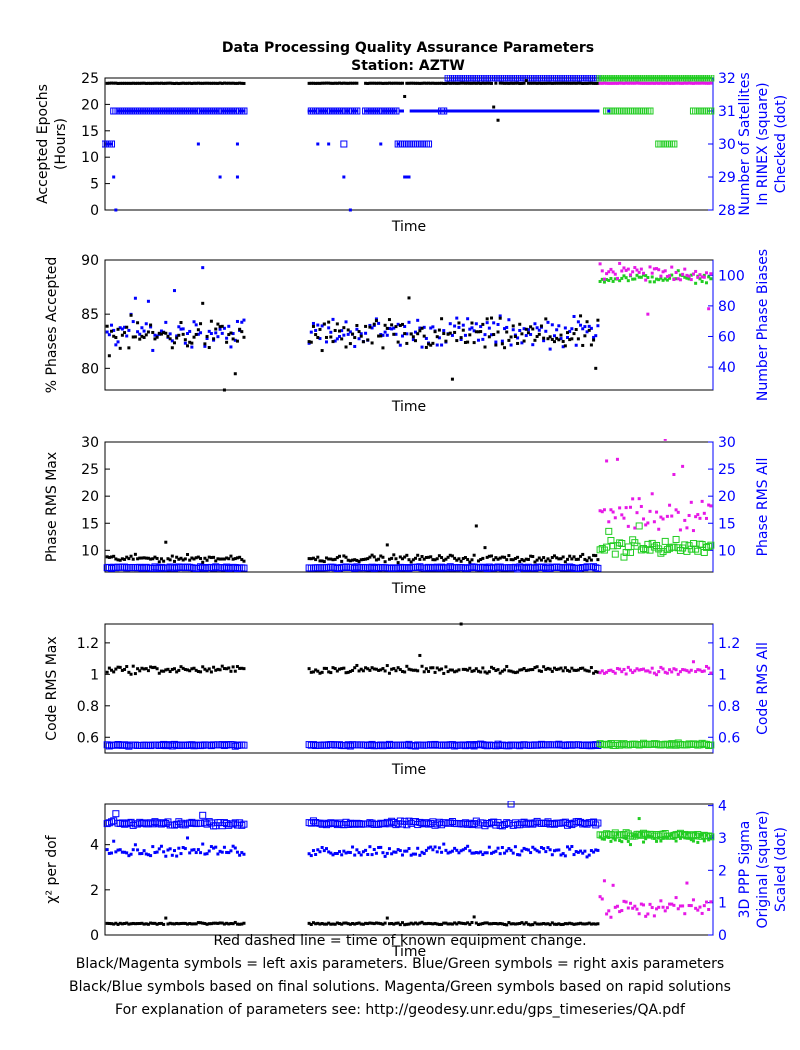 The width and height of the screenshot is (800, 1050). What do you see at coordinates (43, 144) in the screenshot?
I see `left-axis-label: Accepted Epochs` at bounding box center [43, 144].